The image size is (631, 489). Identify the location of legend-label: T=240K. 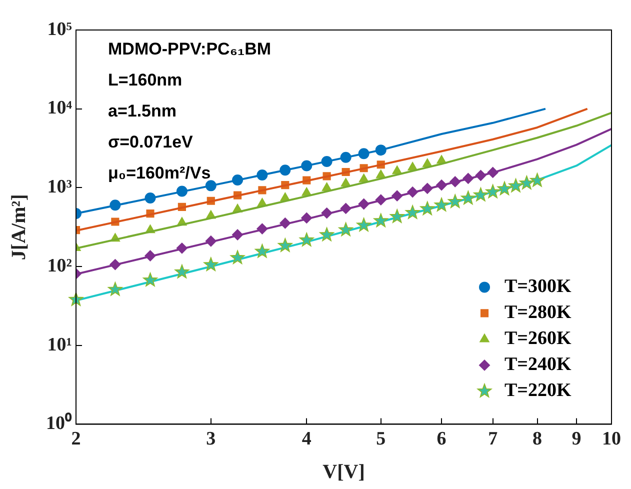
(538, 365).